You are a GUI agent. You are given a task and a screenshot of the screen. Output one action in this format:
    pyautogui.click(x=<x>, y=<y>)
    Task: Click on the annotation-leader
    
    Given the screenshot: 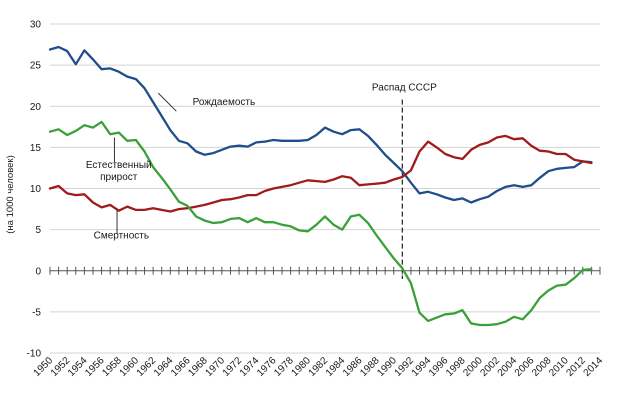 What is the action you would take?
    pyautogui.click(x=167, y=102)
    